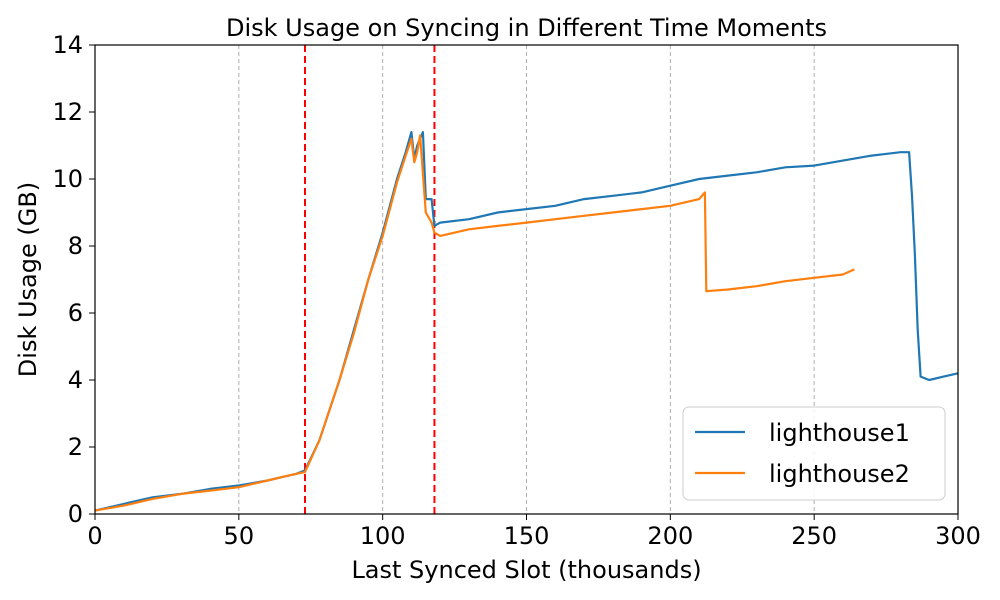 The height and width of the screenshot is (600, 1000). What do you see at coordinates (75, 313) in the screenshot?
I see `y-tick-label: 6` at bounding box center [75, 313].